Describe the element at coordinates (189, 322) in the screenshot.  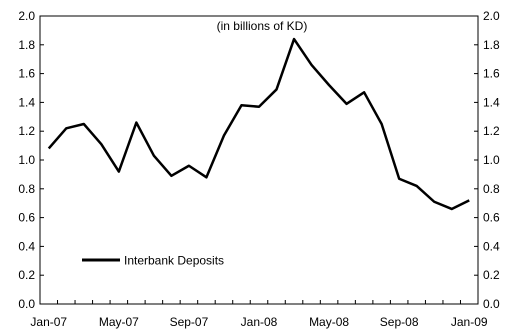
I see `x-tick-label: Sep-07` at that location.